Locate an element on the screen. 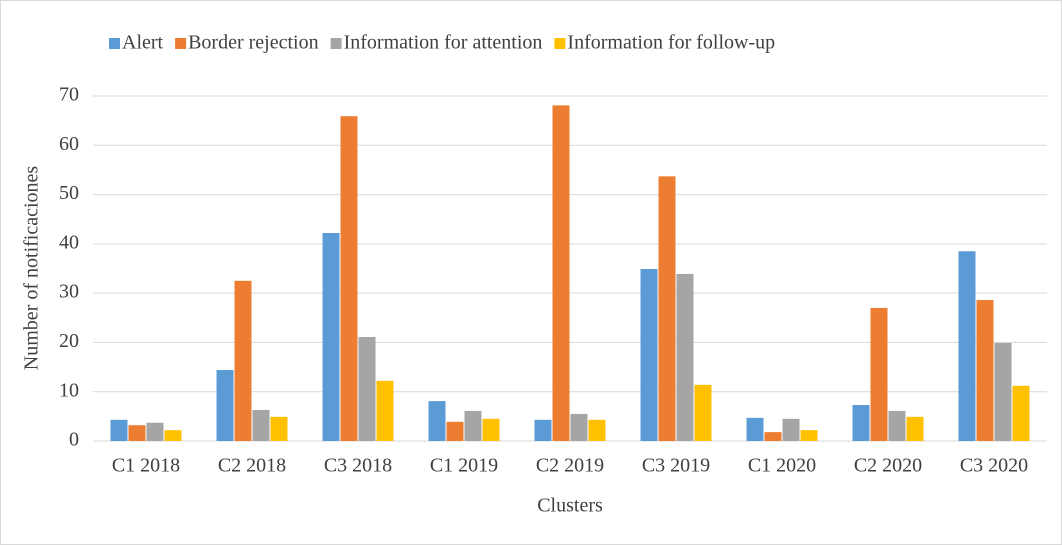 The image size is (1062, 545). x-tick-label: C1 2018 is located at coordinates (146, 466).